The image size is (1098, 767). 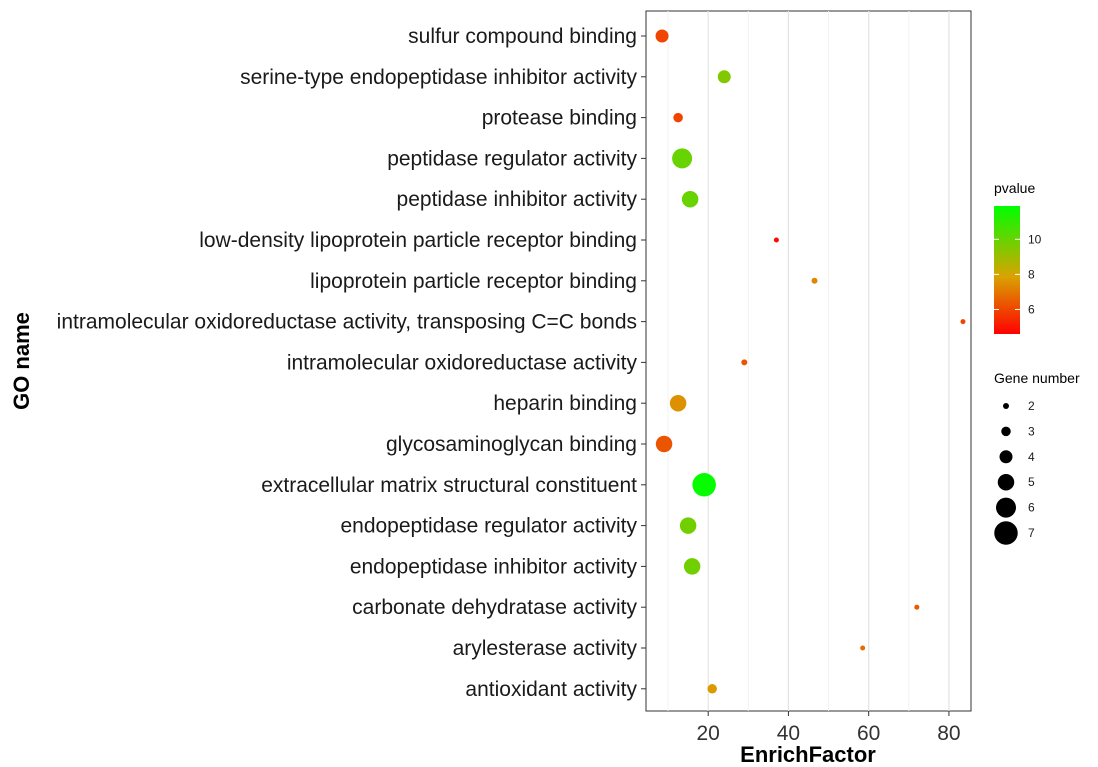 I want to click on y-axis-title: GO name, so click(x=21, y=361).